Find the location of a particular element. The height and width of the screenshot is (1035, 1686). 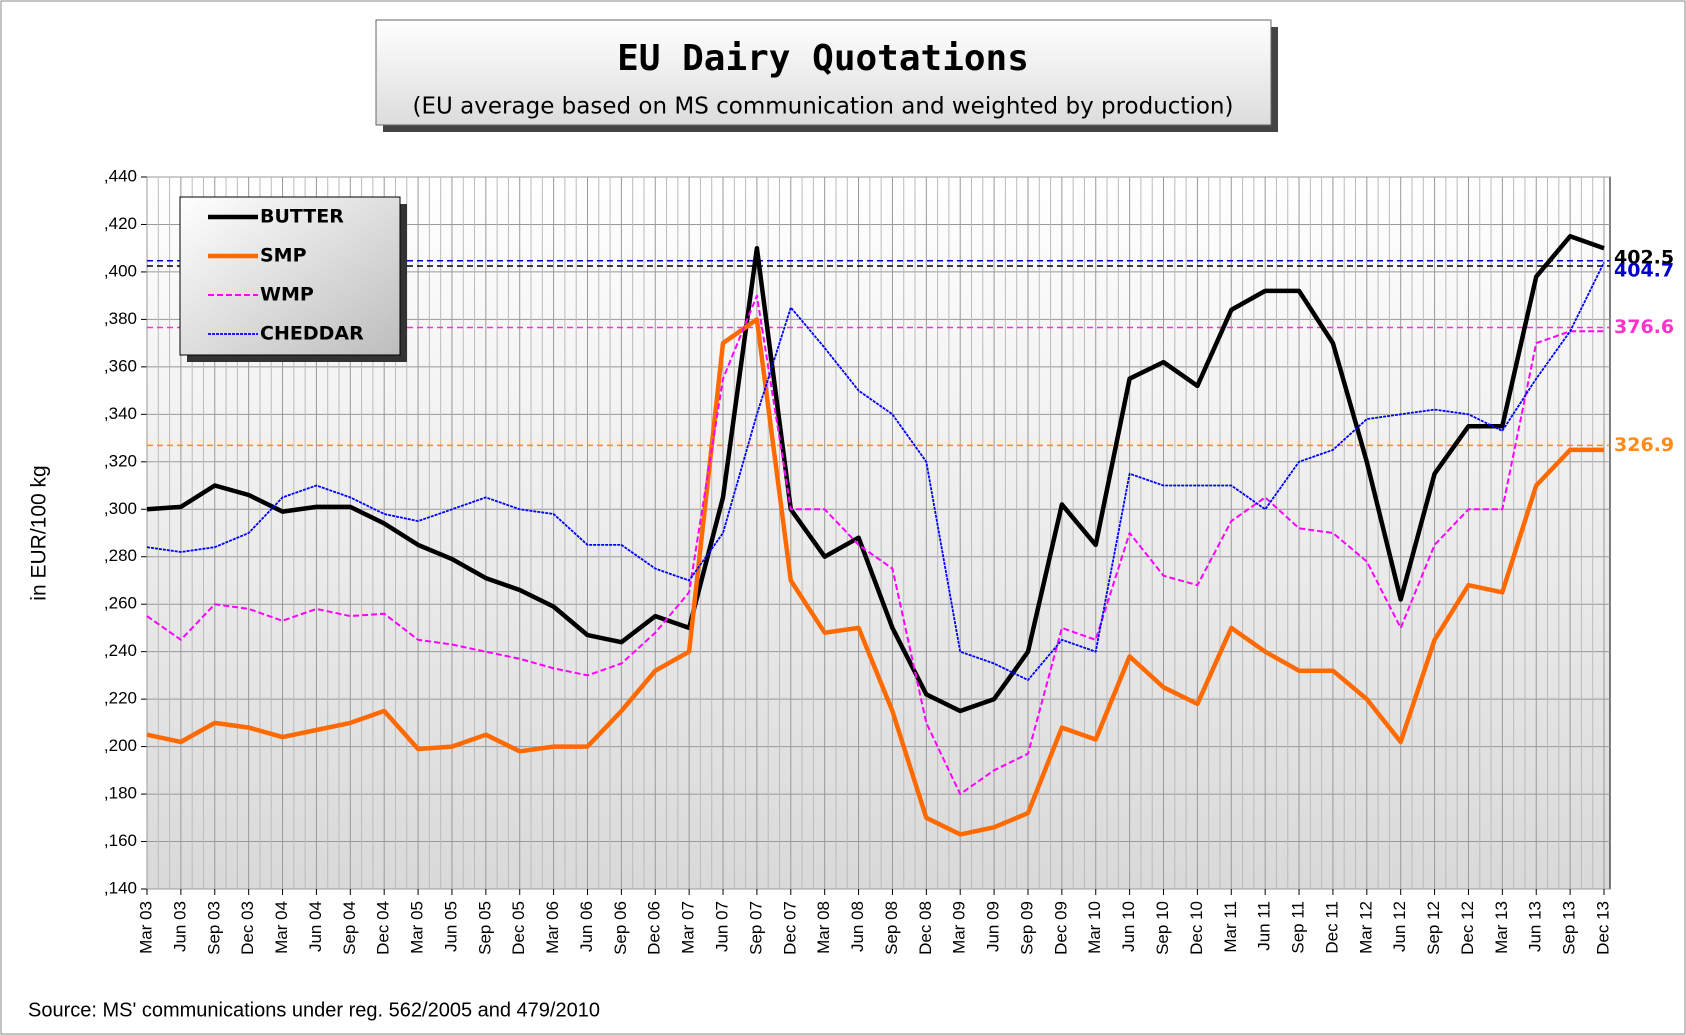

x-tick-label: Dec 09 is located at coordinates (1060, 928).